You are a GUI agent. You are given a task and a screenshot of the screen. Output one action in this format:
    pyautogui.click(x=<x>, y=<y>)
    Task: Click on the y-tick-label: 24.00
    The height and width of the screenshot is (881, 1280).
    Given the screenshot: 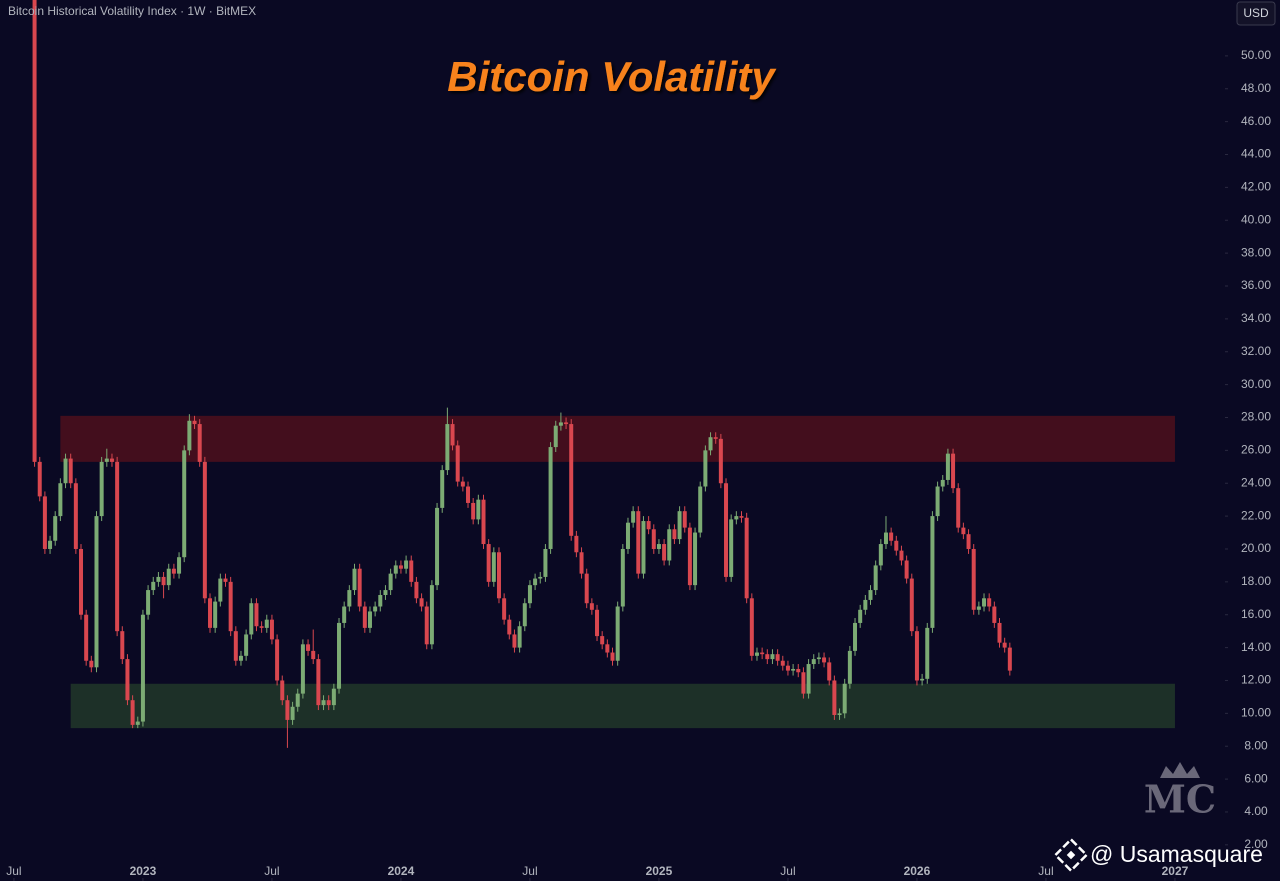 What is the action you would take?
    pyautogui.click(x=1256, y=482)
    